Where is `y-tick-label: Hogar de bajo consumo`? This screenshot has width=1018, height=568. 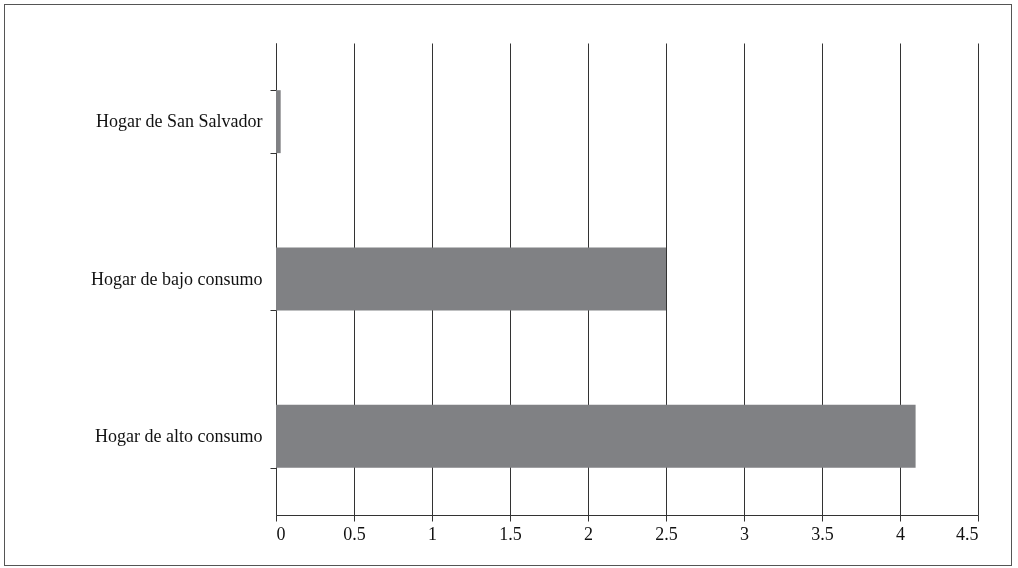 y-tick-label: Hogar de bajo consumo is located at coordinates (177, 278).